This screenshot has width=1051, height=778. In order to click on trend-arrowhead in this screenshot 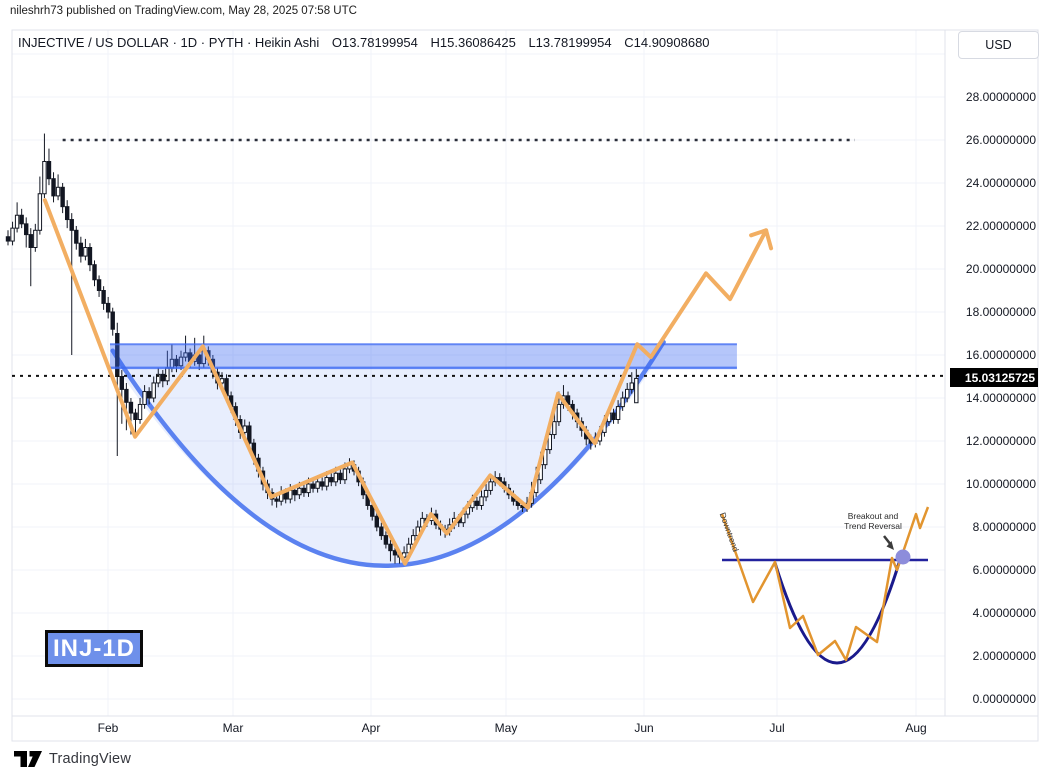, I will do `click(761, 239)`.